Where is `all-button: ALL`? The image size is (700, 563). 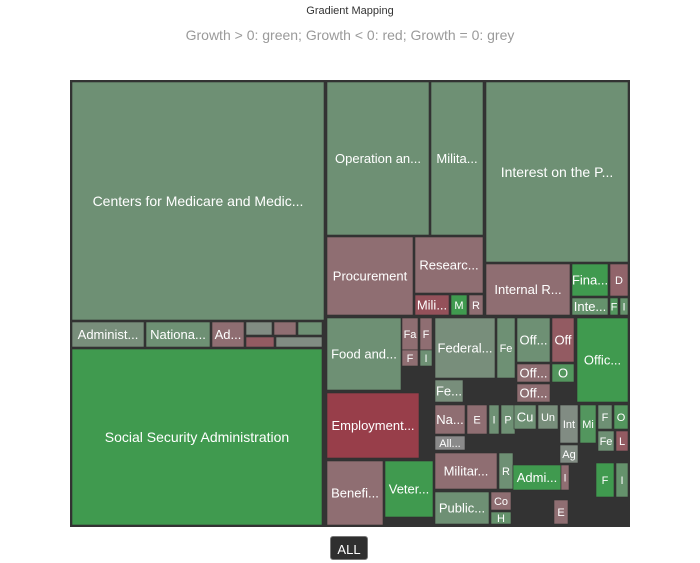
all-button: ALL is located at coordinates (349, 548).